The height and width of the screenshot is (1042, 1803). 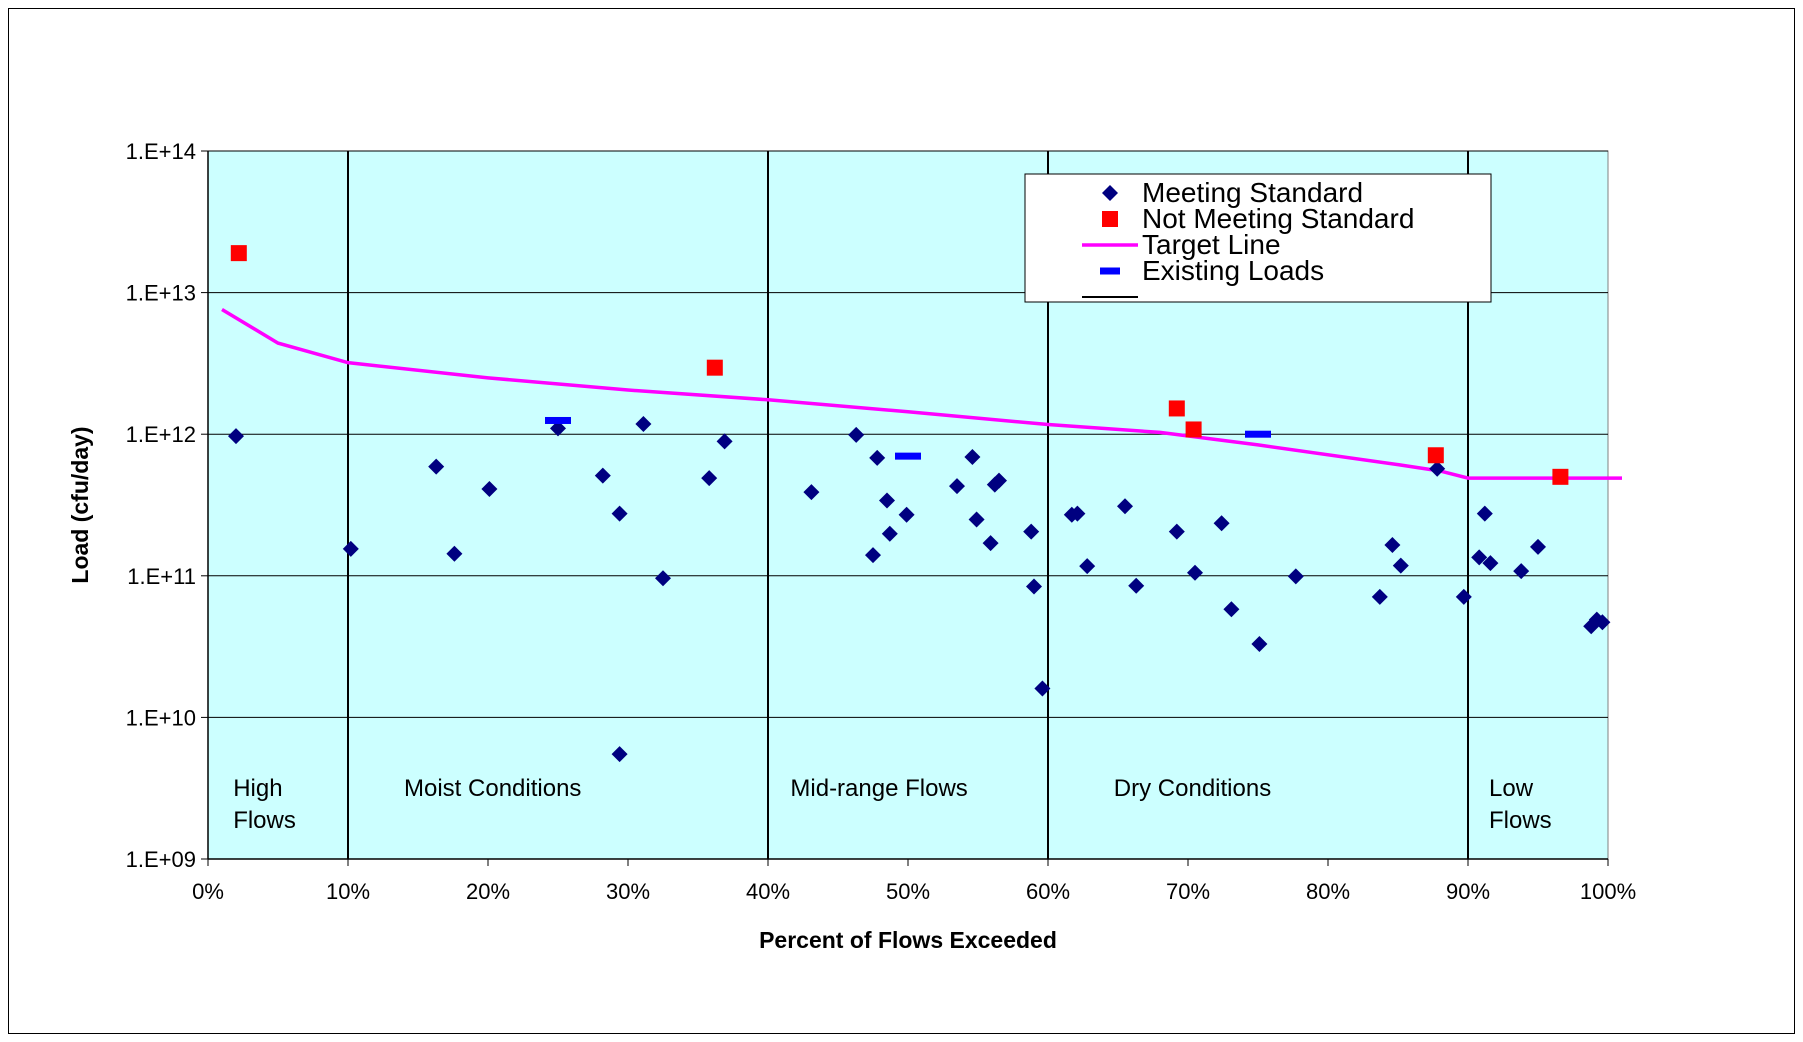 I want to click on x-tick-label: 100%, so click(x=1608, y=891).